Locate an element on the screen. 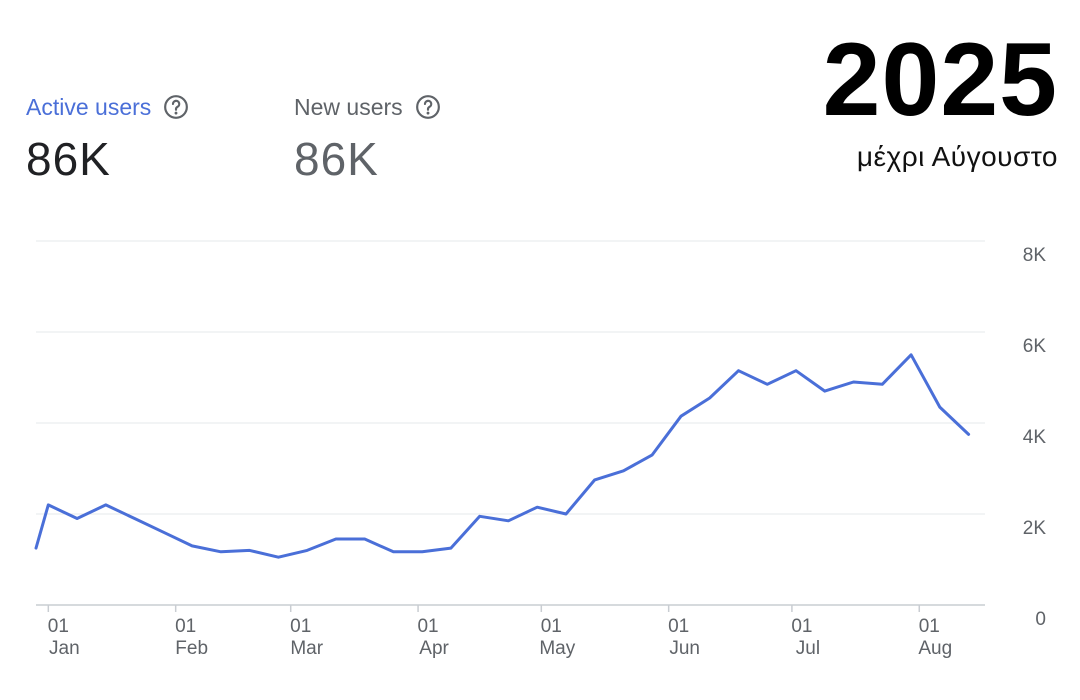 The width and height of the screenshot is (1080, 700). x-tick-month-label: Feb is located at coordinates (191, 648).